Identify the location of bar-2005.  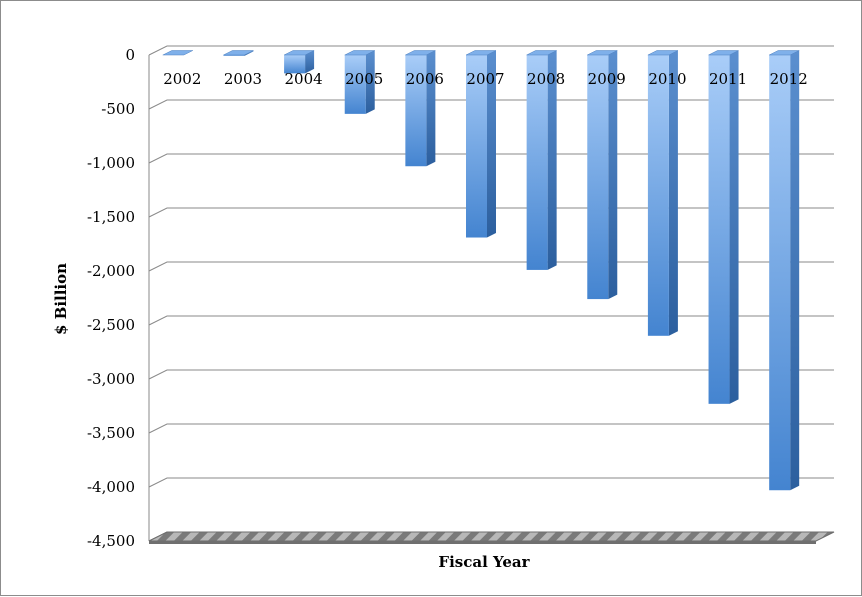
(359, 82).